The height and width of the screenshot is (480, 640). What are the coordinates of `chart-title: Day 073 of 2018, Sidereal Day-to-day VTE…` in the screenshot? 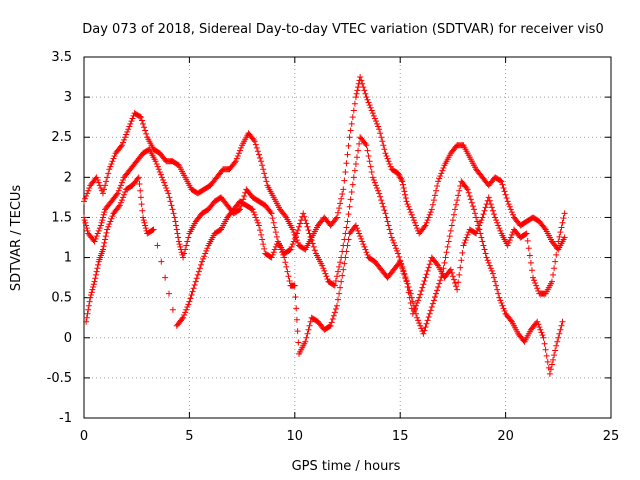 It's located at (342, 29).